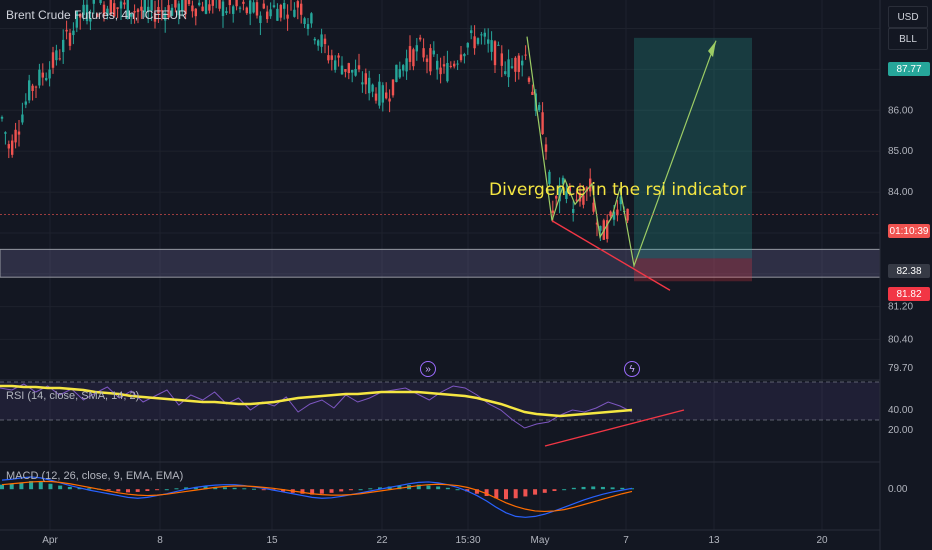 The height and width of the screenshot is (550, 932). Describe the element at coordinates (900, 430) in the screenshot. I see `rsi-tick-label: 20.00` at that location.